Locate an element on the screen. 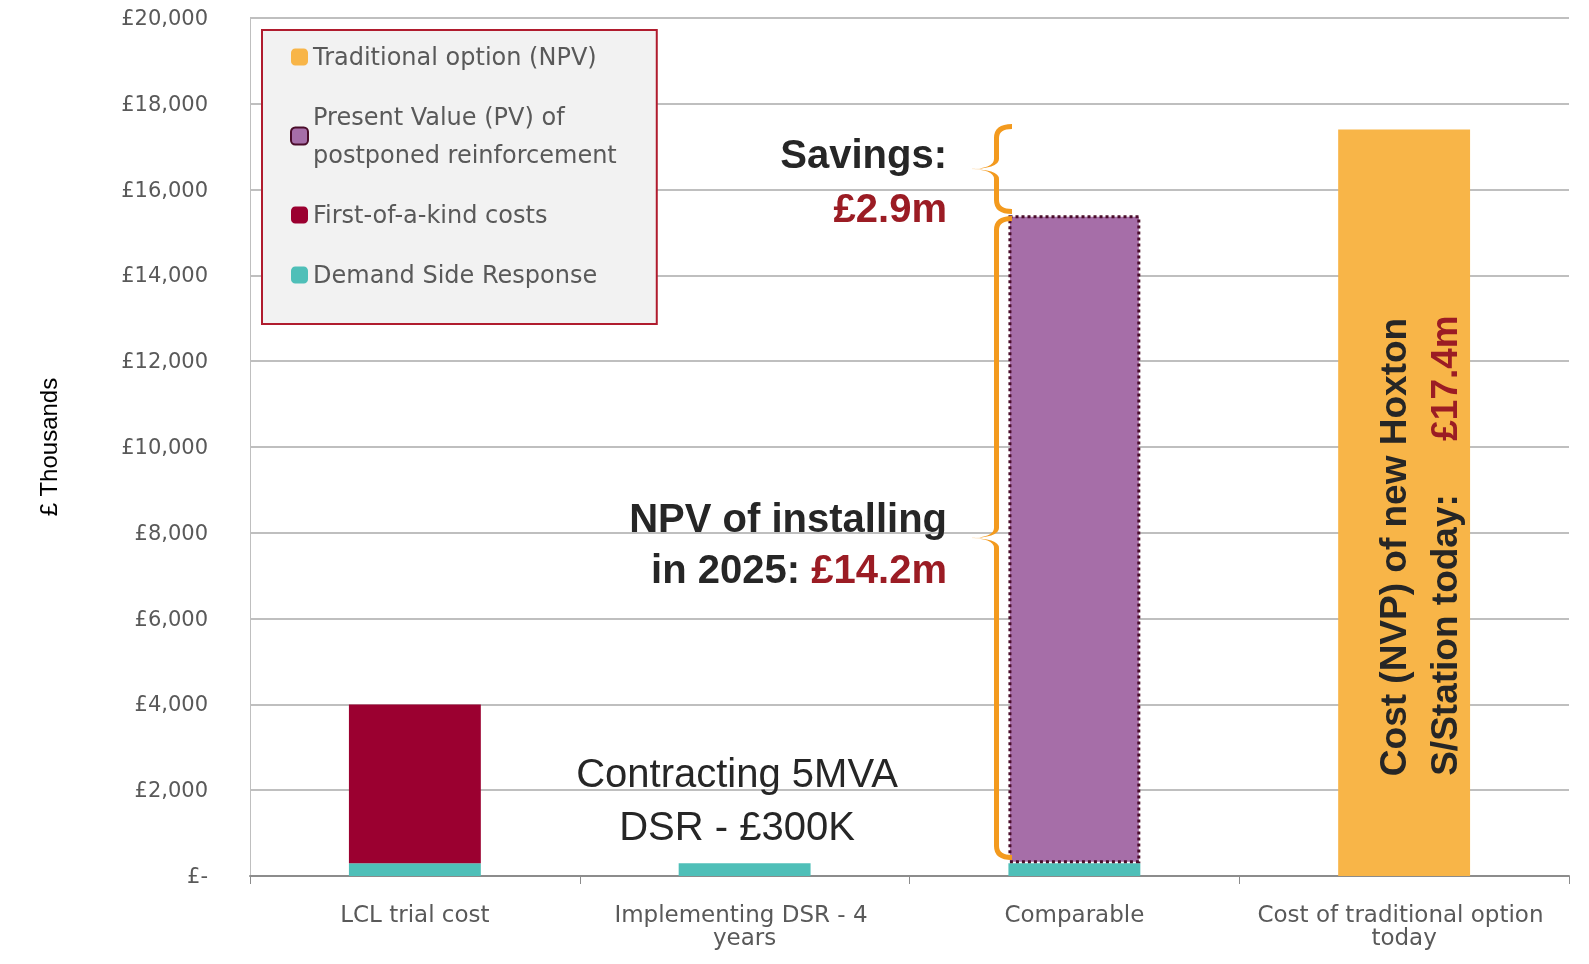  x-tick-label: Cost of traditional option today is located at coordinates (1404, 925).